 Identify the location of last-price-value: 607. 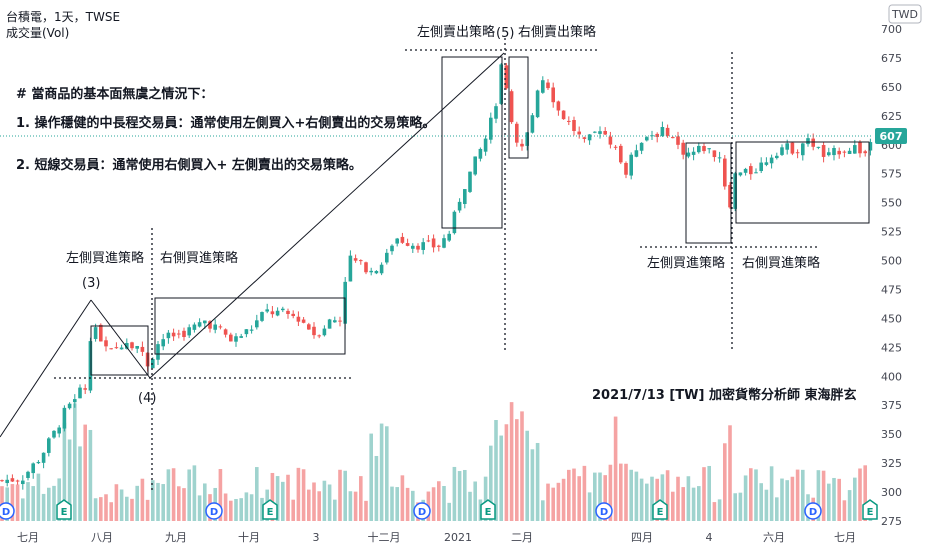
(891, 136).